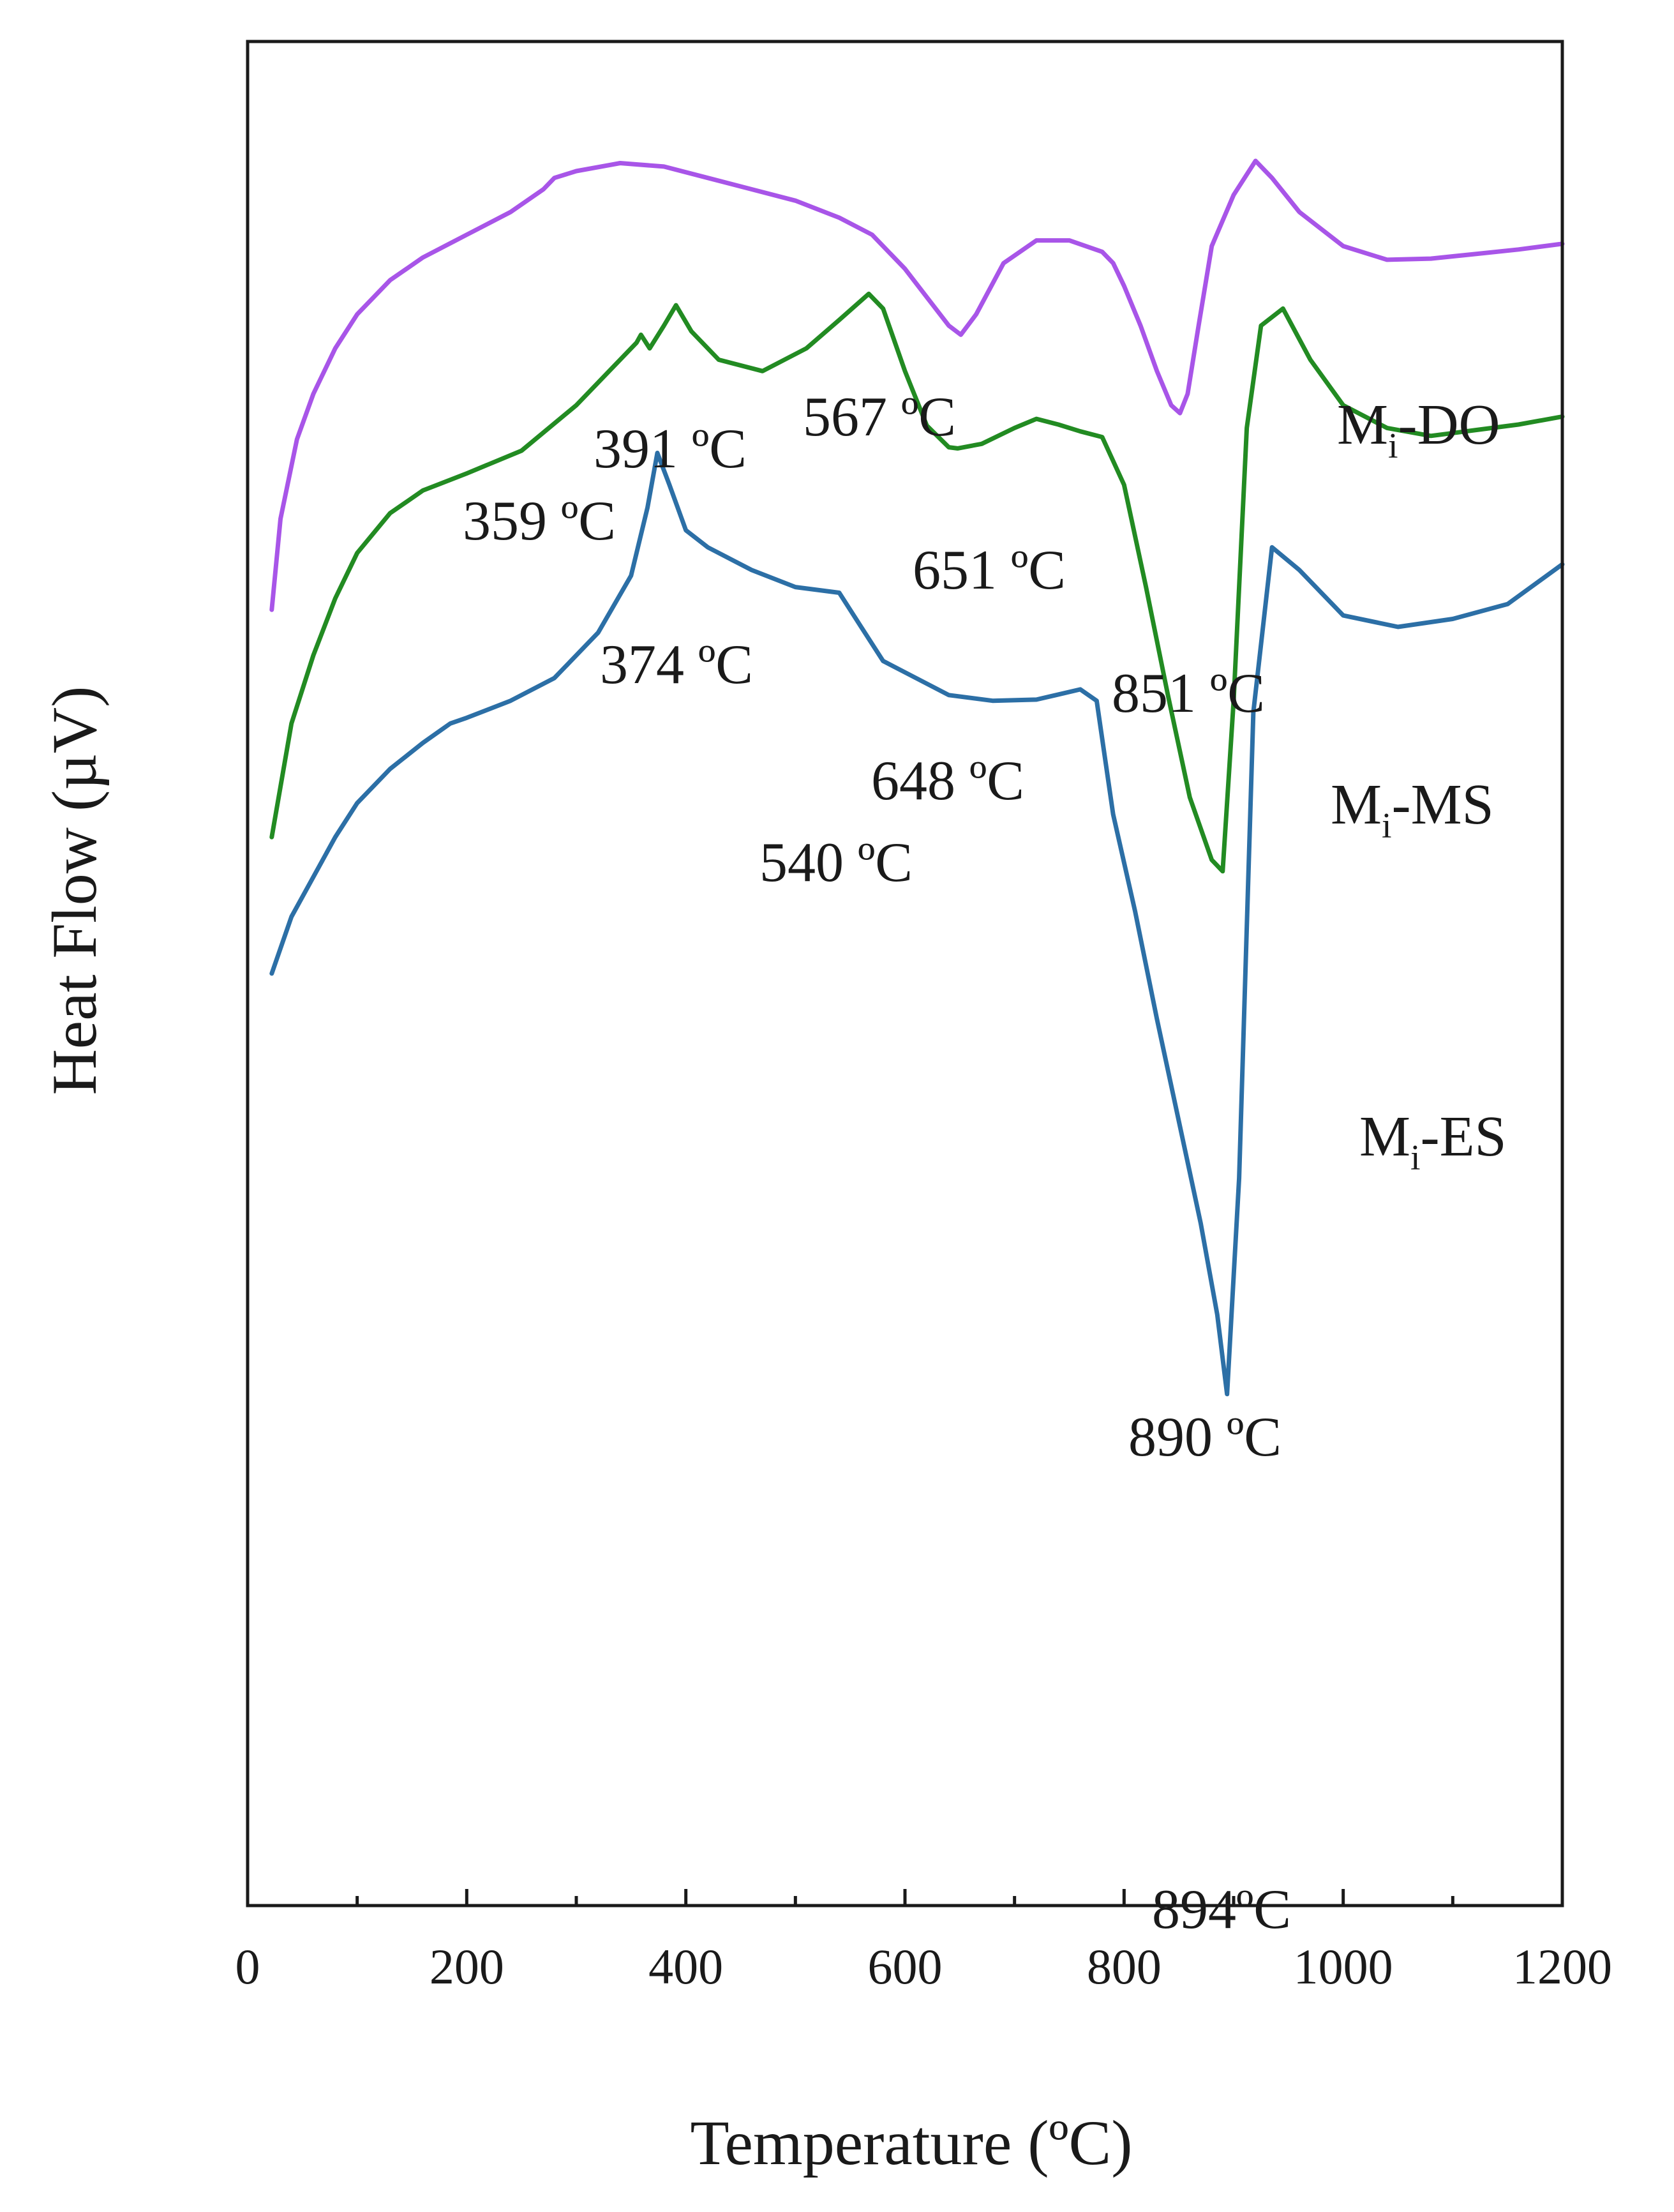 The width and height of the screenshot is (1674, 2212). I want to click on peak-annotation: 894ºC, so click(1221, 1910).